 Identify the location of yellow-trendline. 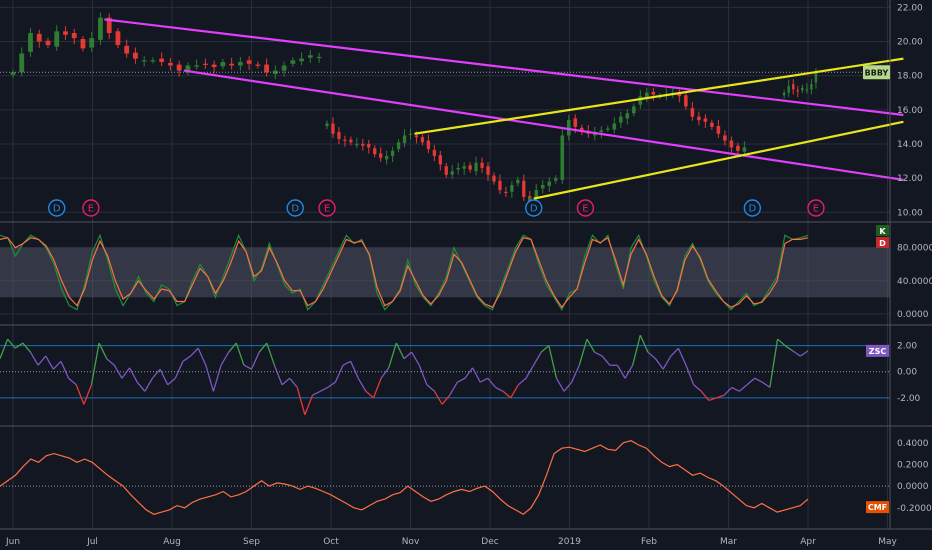
(718, 160).